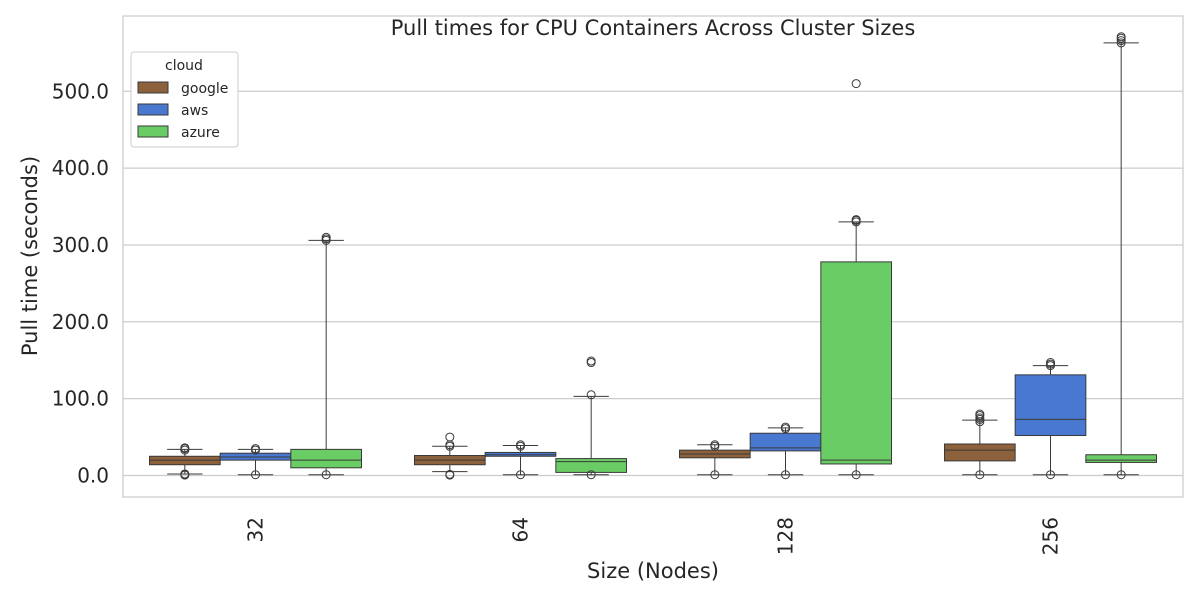  What do you see at coordinates (786, 536) in the screenshot?
I see `x-tick-label: 128` at bounding box center [786, 536].